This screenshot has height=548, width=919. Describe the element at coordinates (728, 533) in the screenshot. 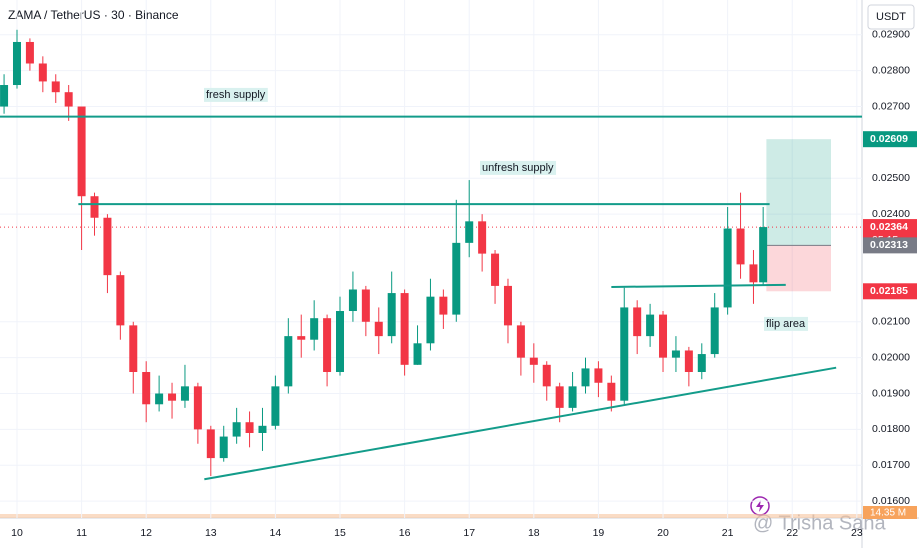

I see `x-tick-label: 21` at that location.